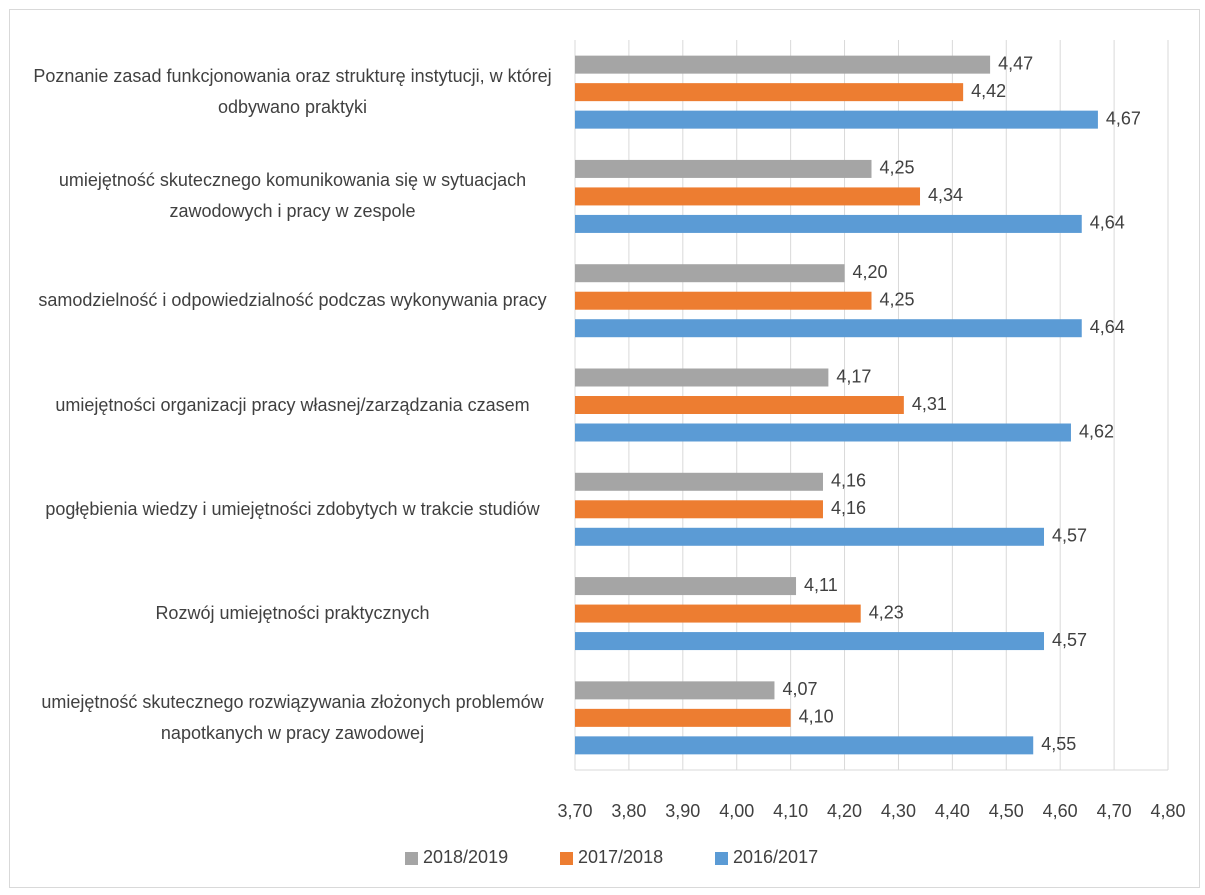 The height and width of the screenshot is (895, 1205). I want to click on value-label: 4,55, so click(1058, 744).